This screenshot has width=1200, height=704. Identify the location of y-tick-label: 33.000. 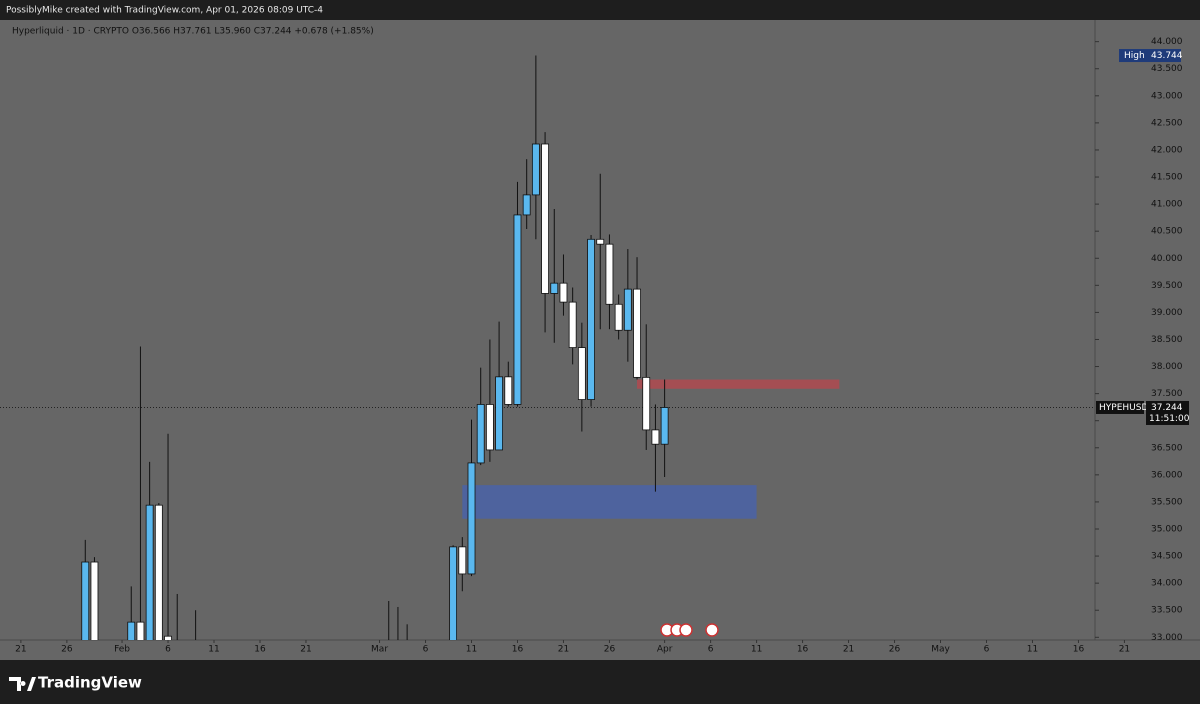
(1167, 638).